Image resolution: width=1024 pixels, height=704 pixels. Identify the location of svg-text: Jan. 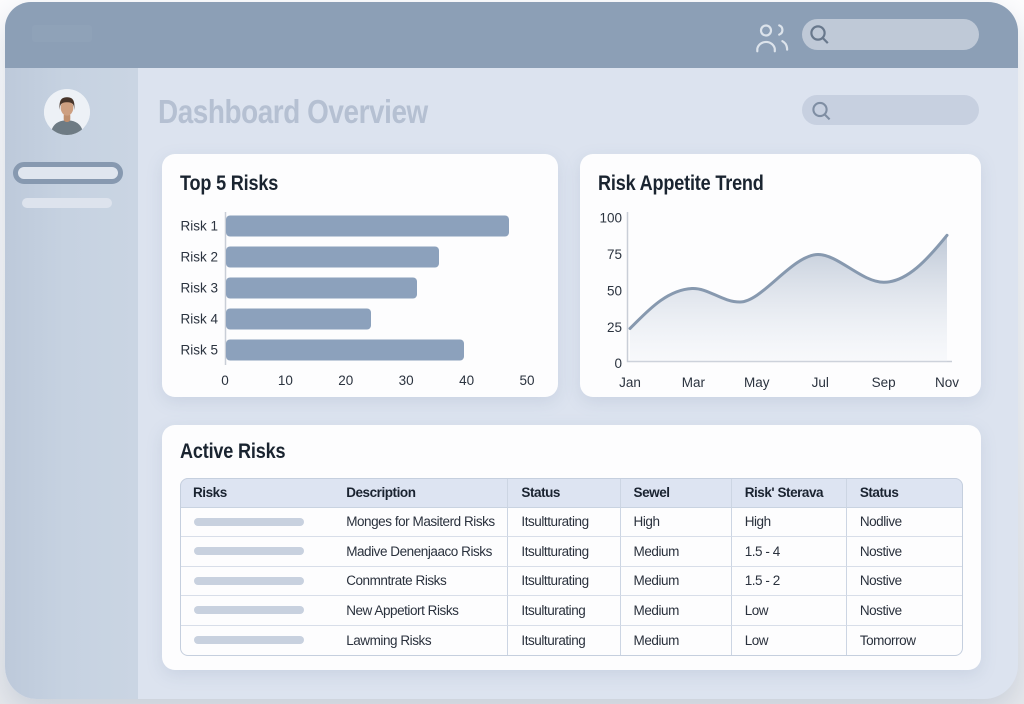
(630, 382).